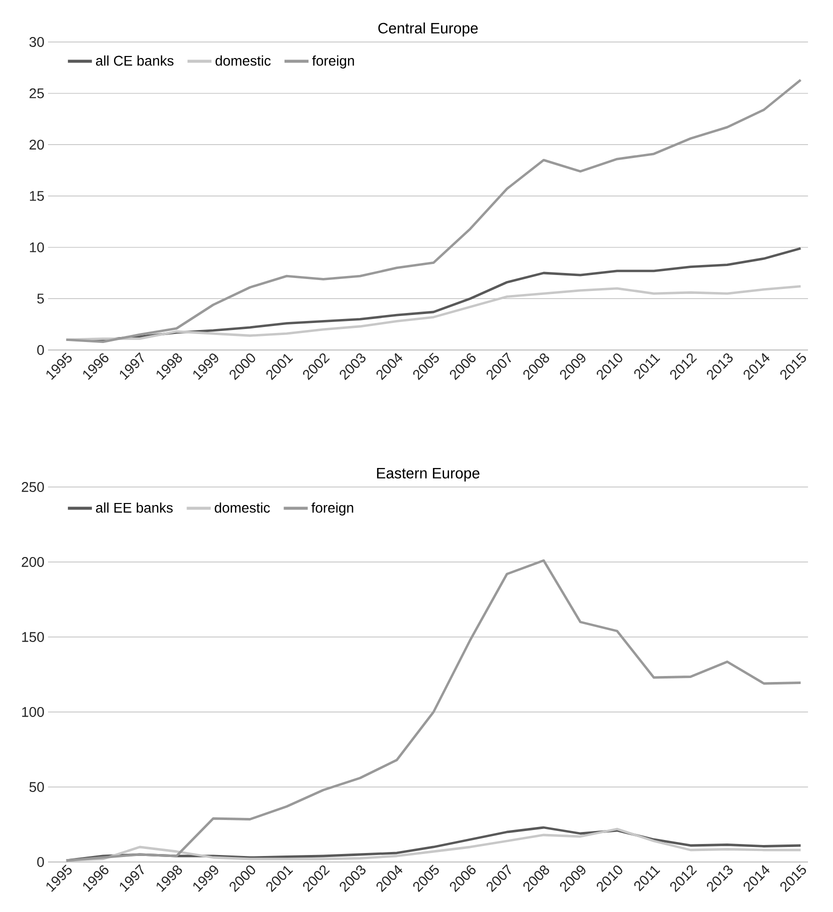  What do you see at coordinates (33, 562) in the screenshot?
I see `y-tick-label: 200` at bounding box center [33, 562].